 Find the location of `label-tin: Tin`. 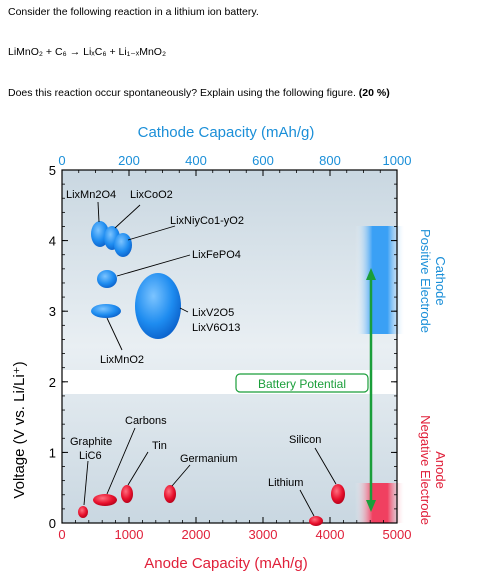

label-tin: Tin is located at coordinates (159, 446).